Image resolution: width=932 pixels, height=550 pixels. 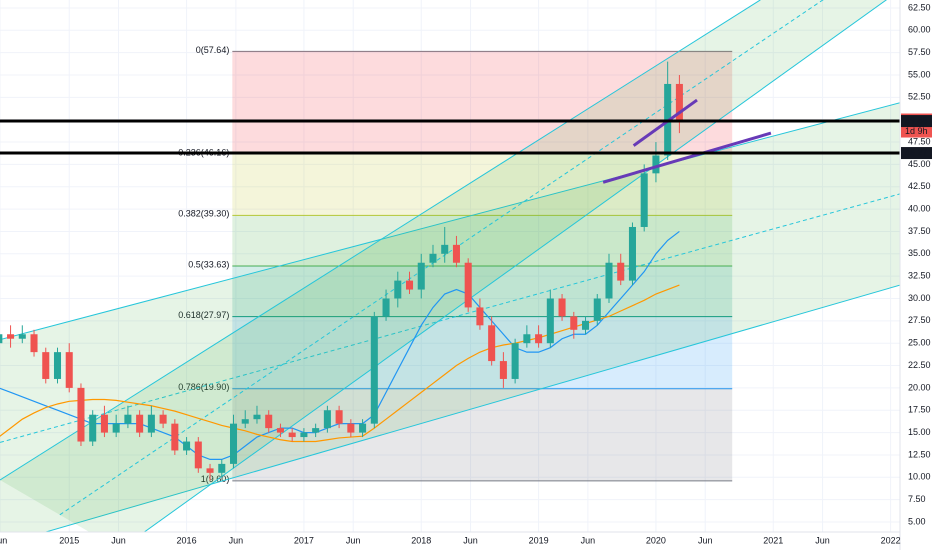 What do you see at coordinates (215, 479) in the screenshot?
I see `fib-label: 1(9.60)` at bounding box center [215, 479].